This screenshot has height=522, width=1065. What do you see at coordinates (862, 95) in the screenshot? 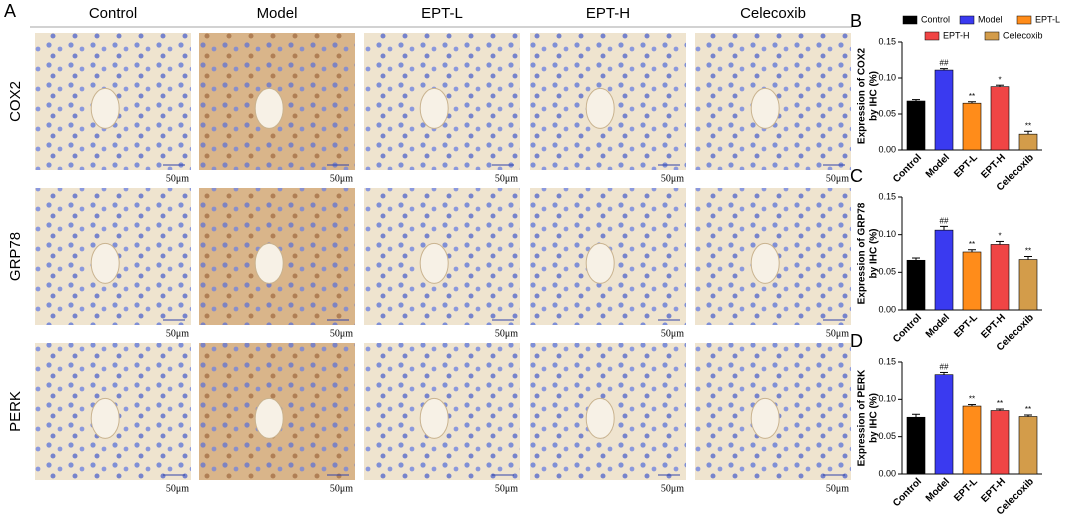
I see `y-axis-label: Expression of COX2` at bounding box center [862, 95].